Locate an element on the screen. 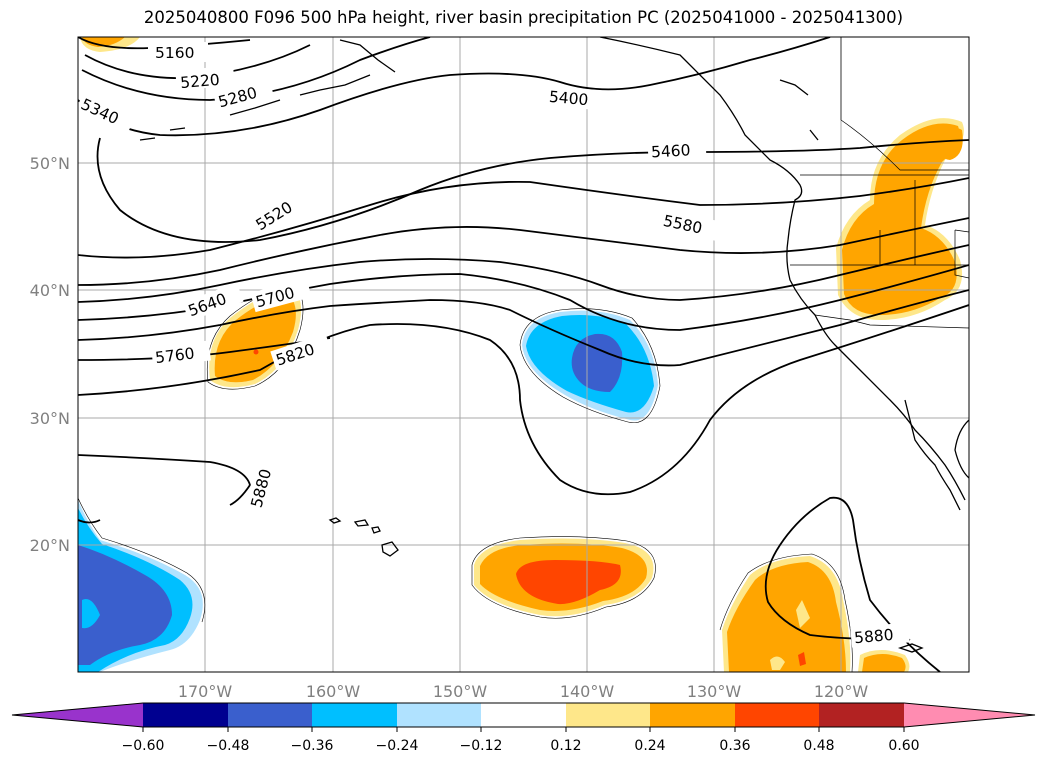 The image size is (1047, 765). colorbar-tick-label: 0.60 is located at coordinates (903, 746).